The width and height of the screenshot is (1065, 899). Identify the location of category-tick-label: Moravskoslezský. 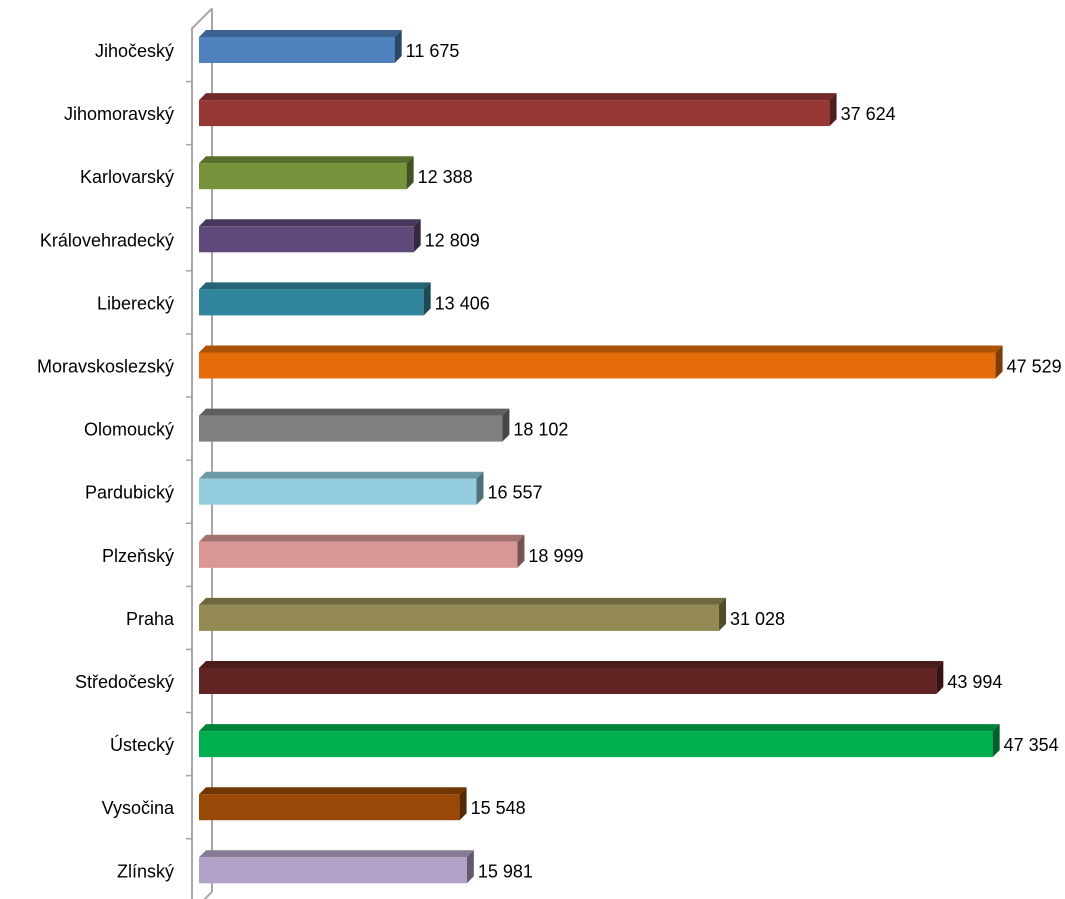
(105, 367).